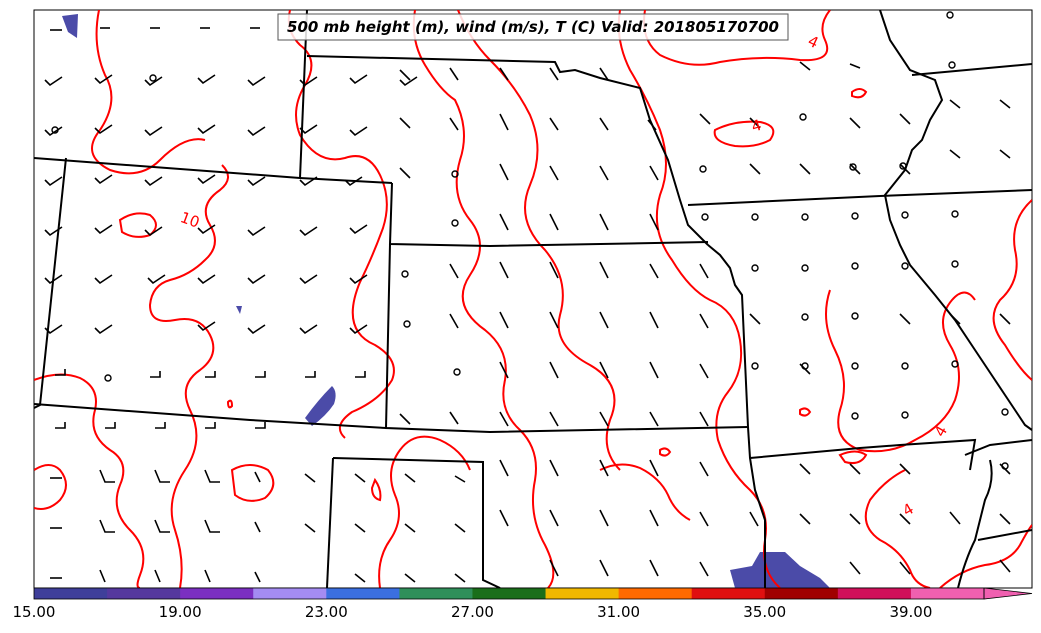 This screenshot has width=1041, height=633. Describe the element at coordinates (326, 612) in the screenshot. I see `colorbar-tick-label: 23.00` at that location.